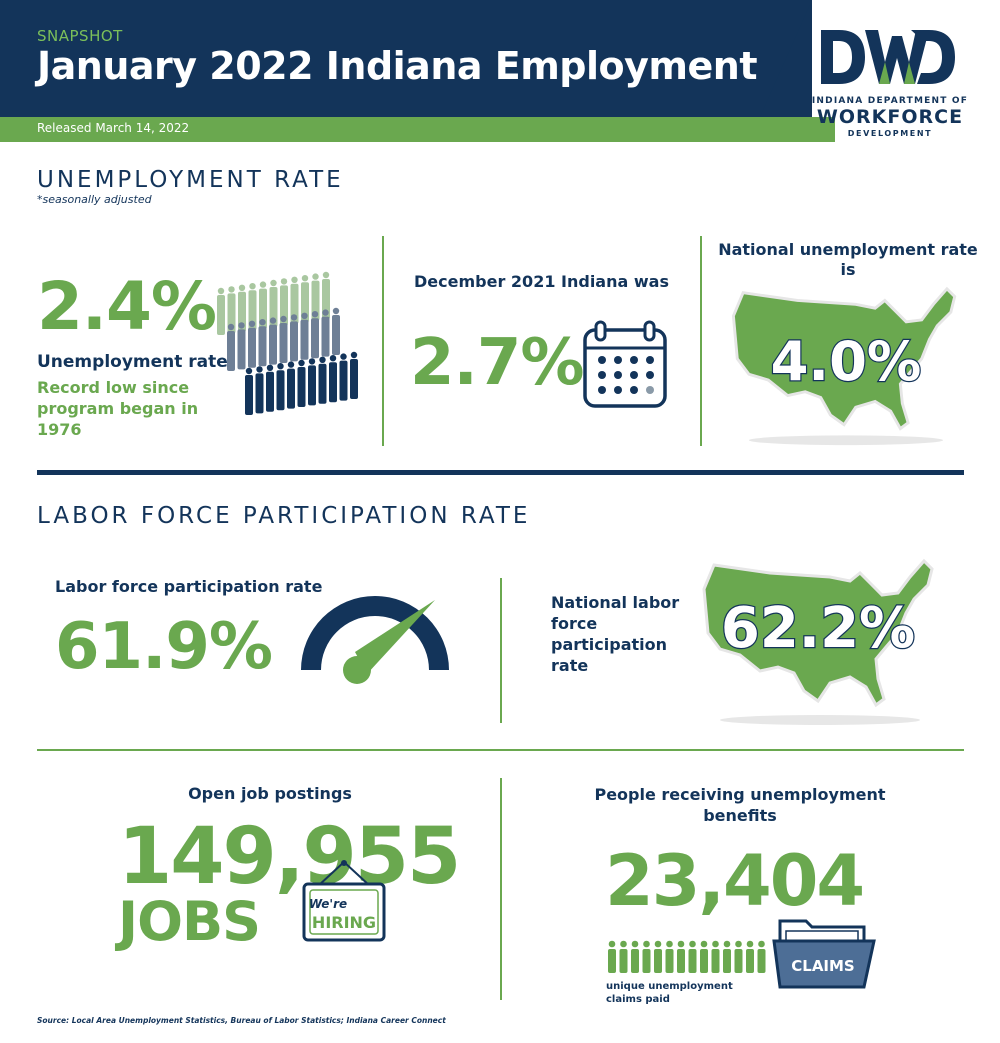  I want to click on lfpr-section-title: LABOR FORCE PARTICIPATION RATE, so click(284, 516).